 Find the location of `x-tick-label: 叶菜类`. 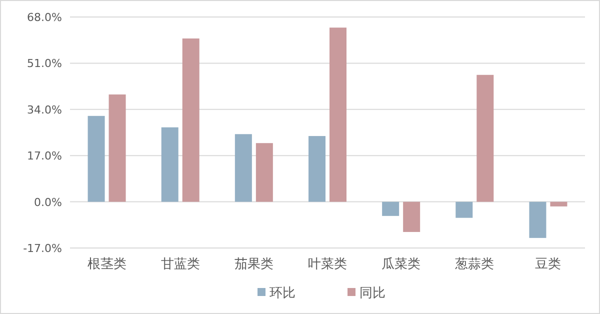

x-tick-label: 叶菜类 is located at coordinates (327, 264).